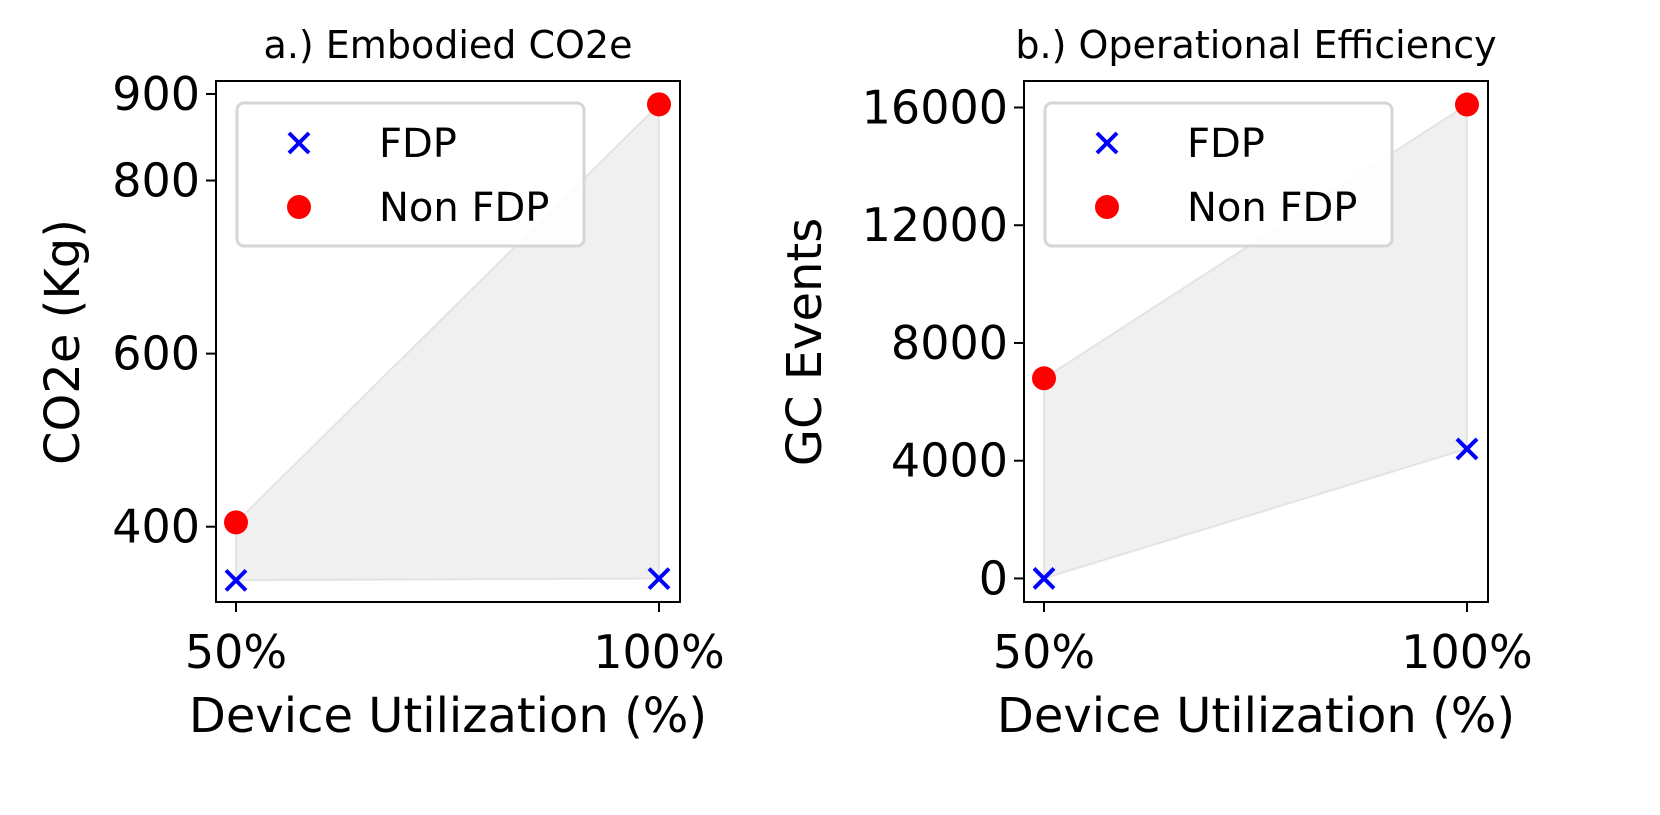  I want to click on panel-b-y-tick-label: 4000, so click(949, 461).